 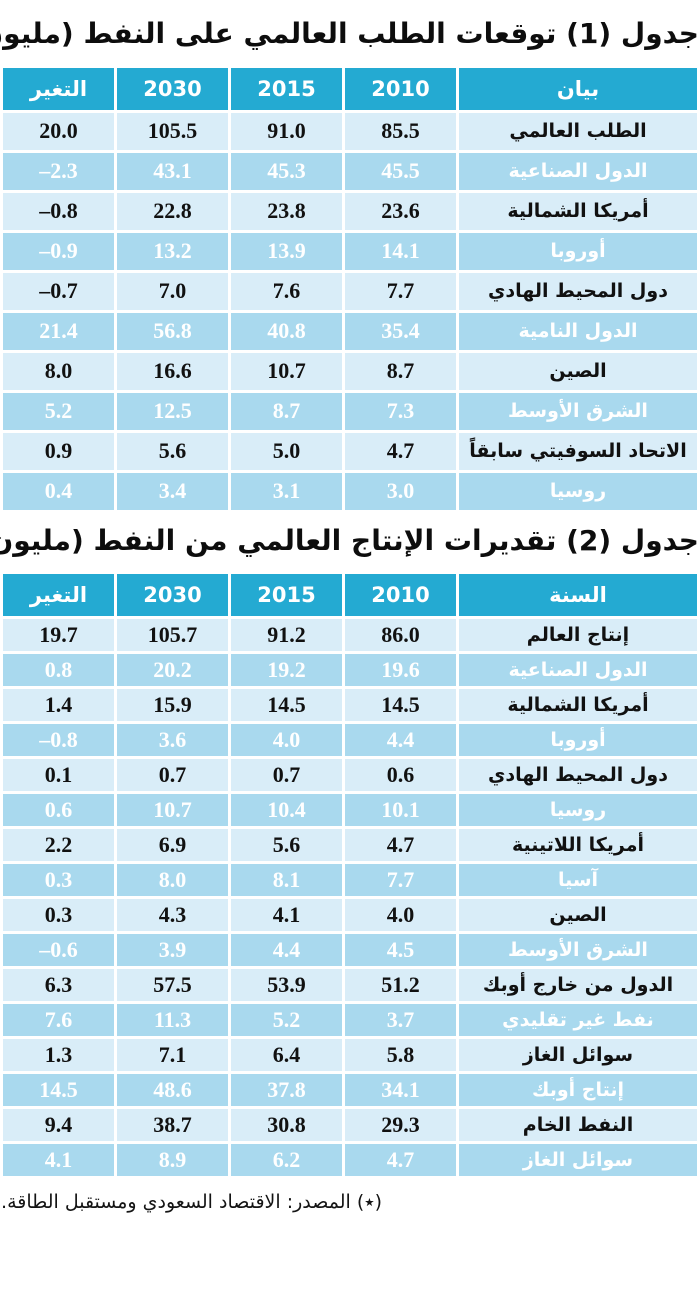 I want to click on value-y2015: 19.2, so click(x=286, y=670).